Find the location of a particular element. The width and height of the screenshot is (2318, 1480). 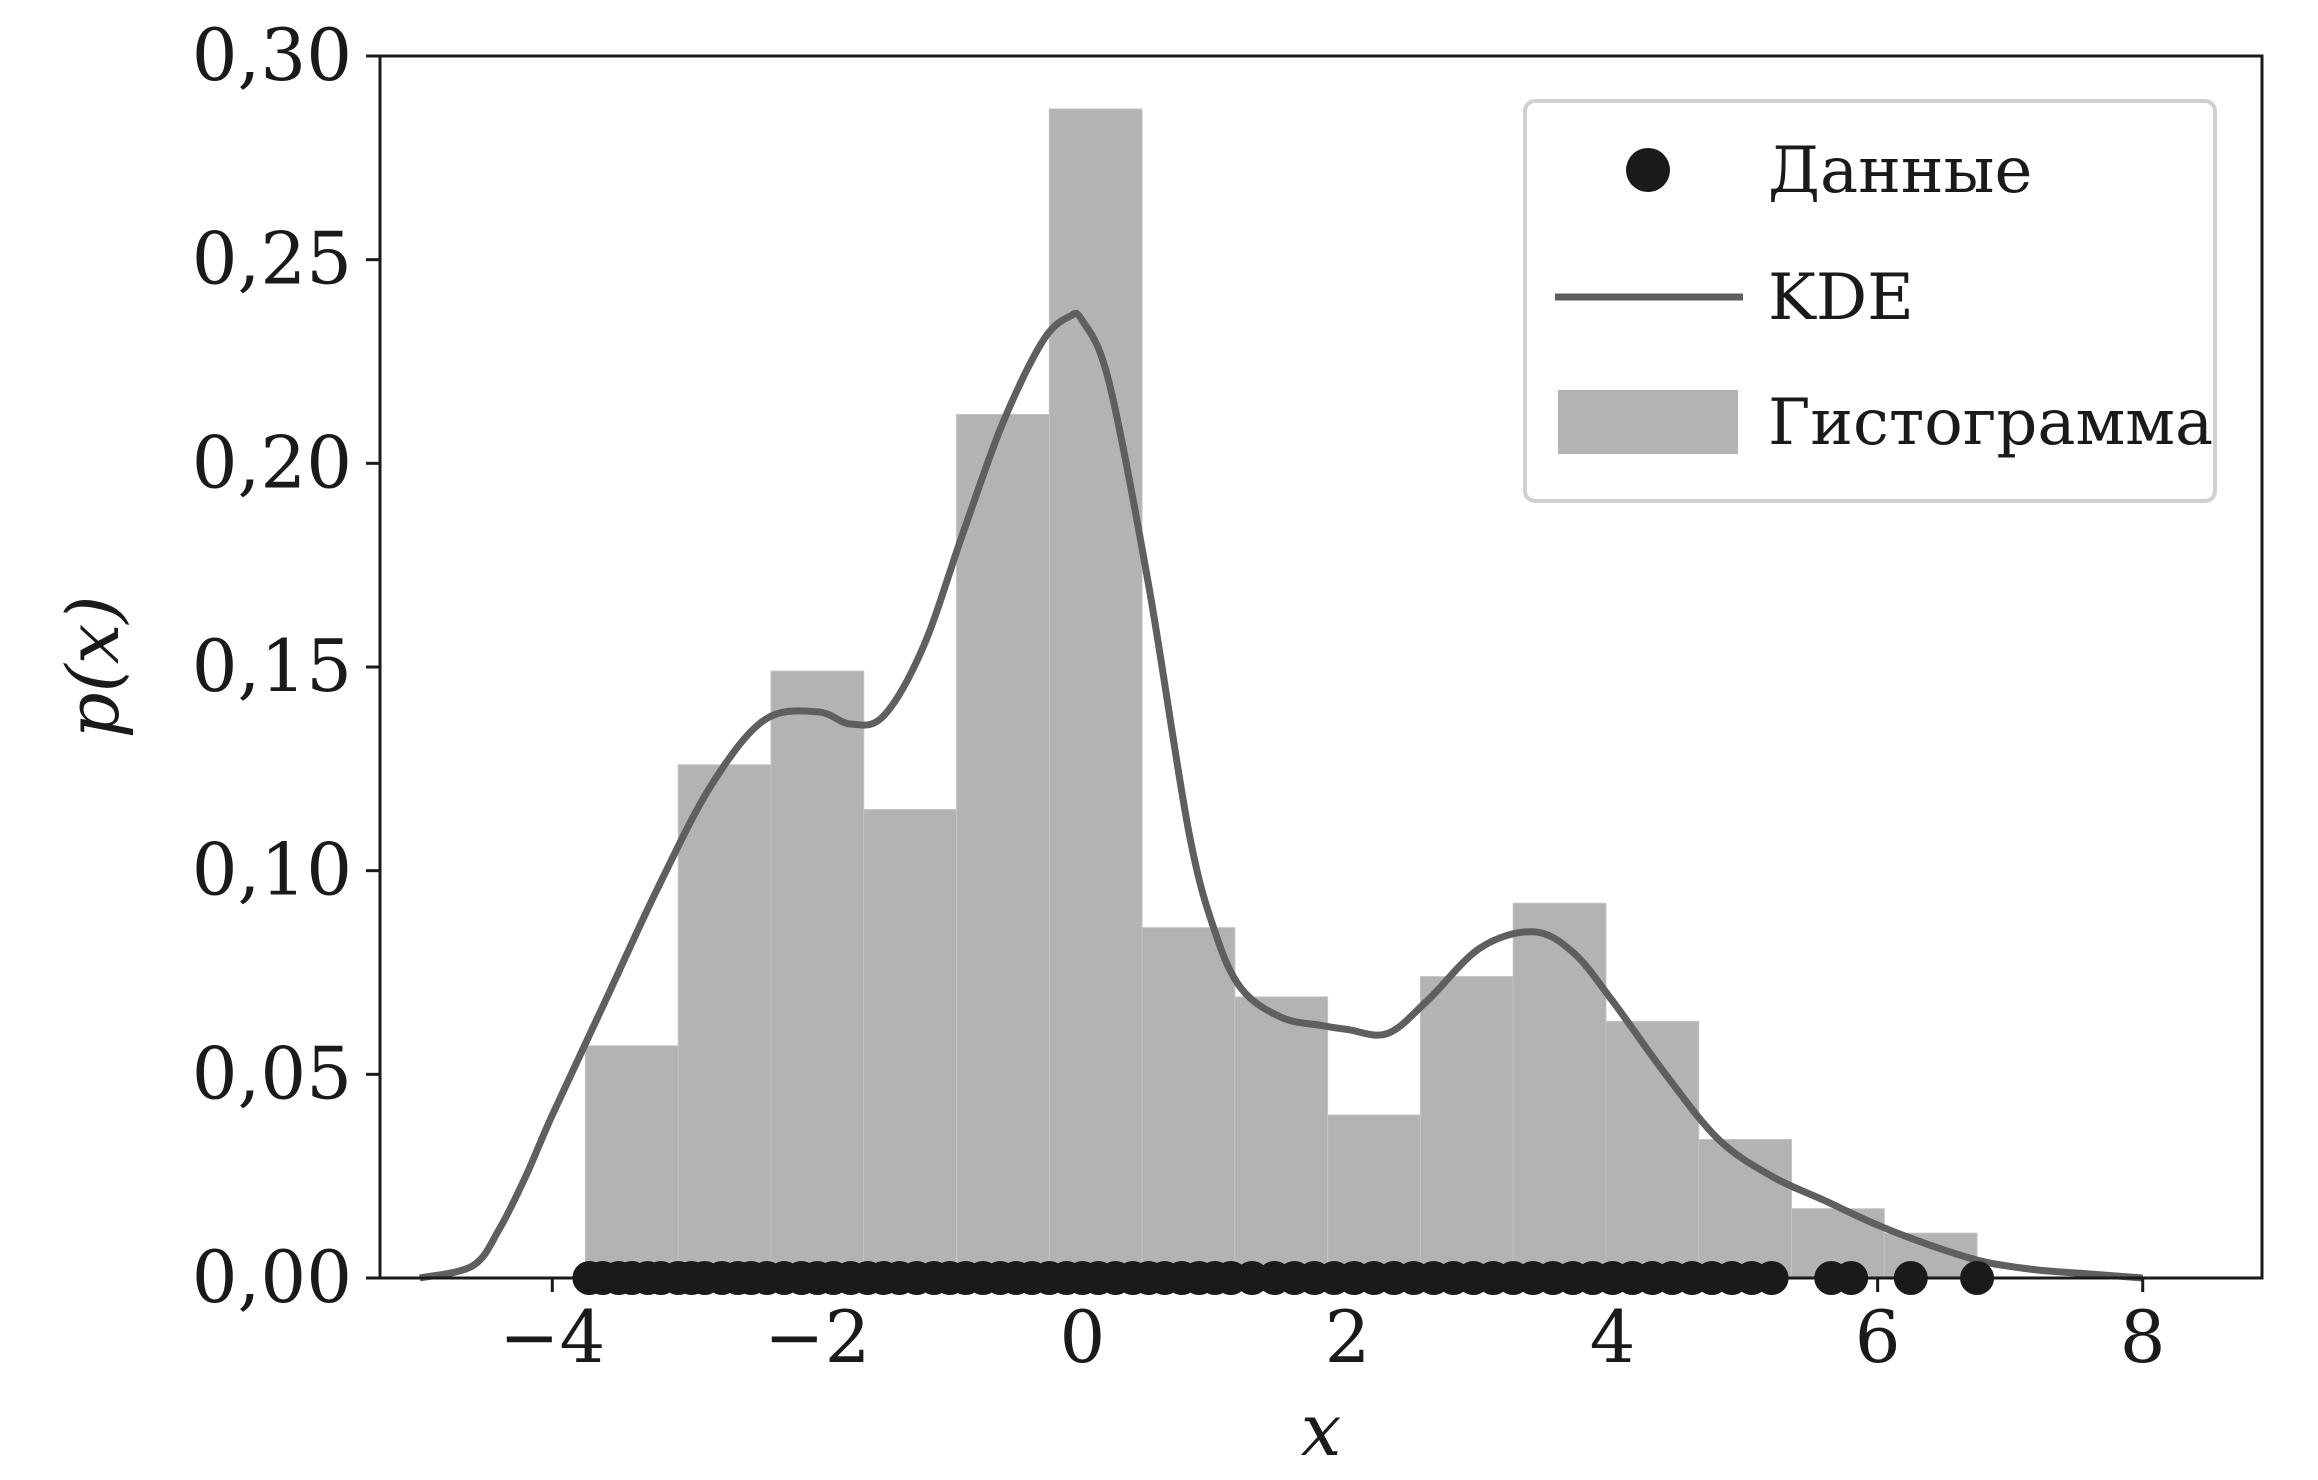

x-axis-ticks: −4 −2 0 2 4 6 8 is located at coordinates (1332, 1328).